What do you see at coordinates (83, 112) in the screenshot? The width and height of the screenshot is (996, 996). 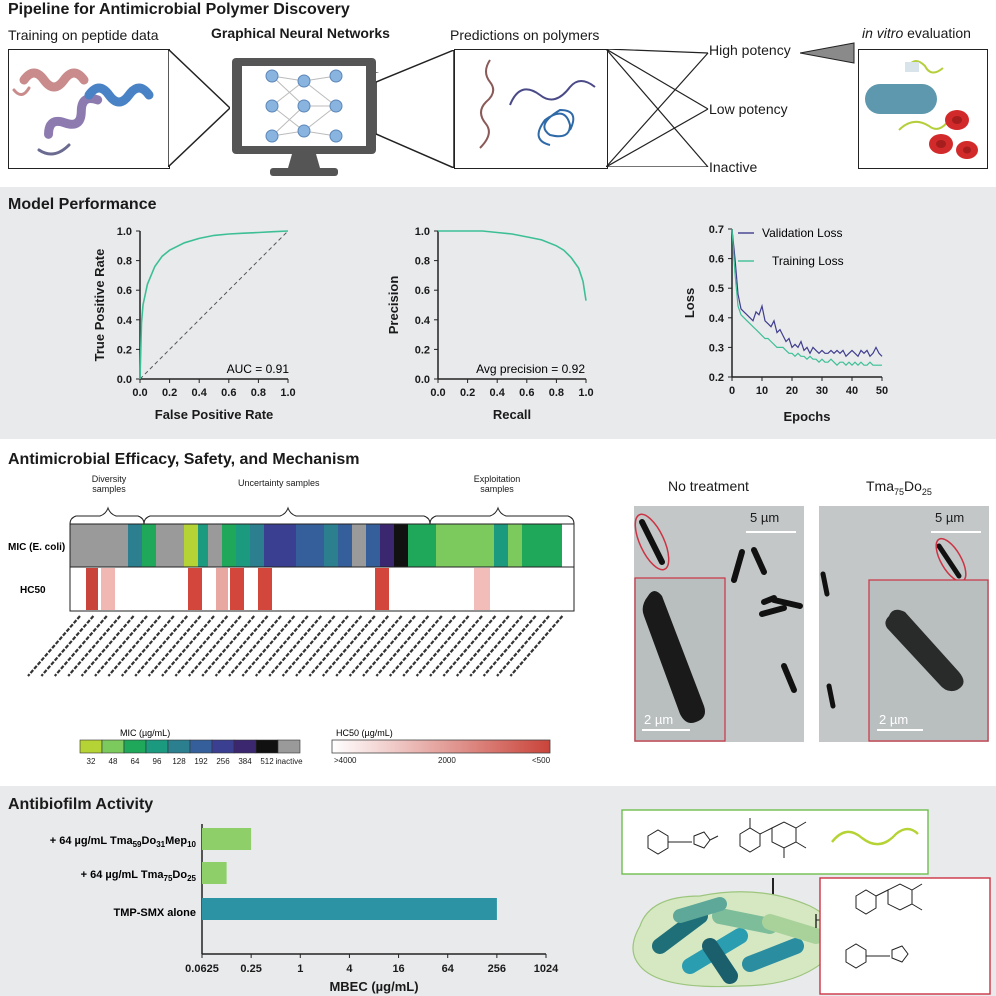 I see `peptide-helix-illustration` at bounding box center [83, 112].